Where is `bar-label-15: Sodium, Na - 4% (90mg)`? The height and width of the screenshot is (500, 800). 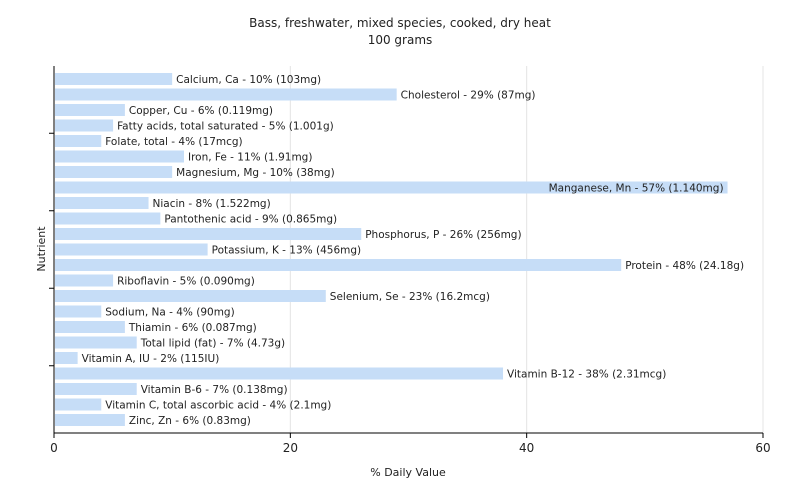
bar-label-15: Sodium, Na - 4% (90mg) is located at coordinates (169, 313).